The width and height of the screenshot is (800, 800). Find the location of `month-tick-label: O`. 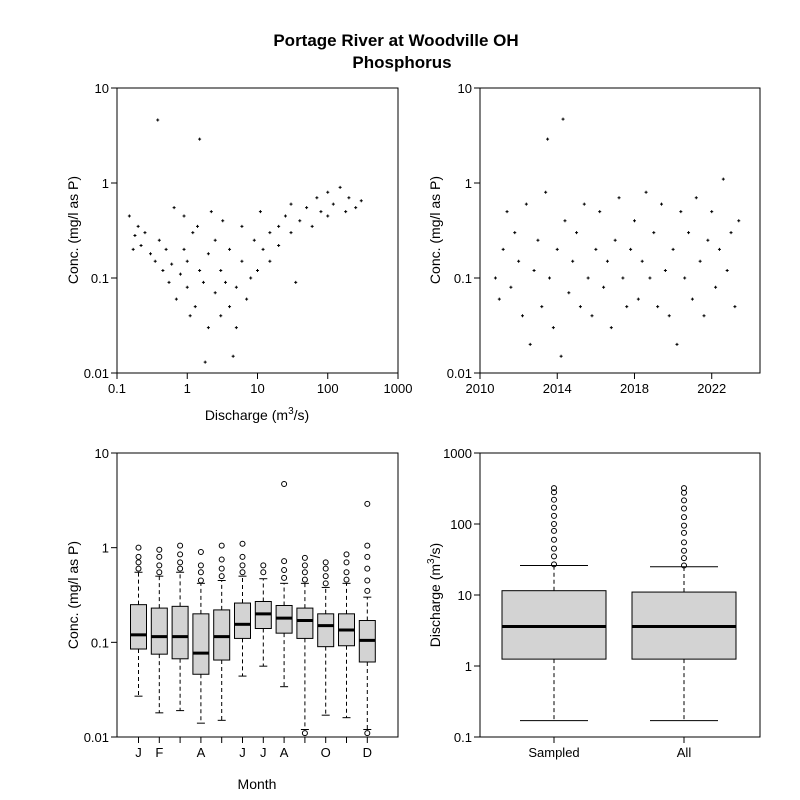

month-tick-label: O is located at coordinates (326, 752).